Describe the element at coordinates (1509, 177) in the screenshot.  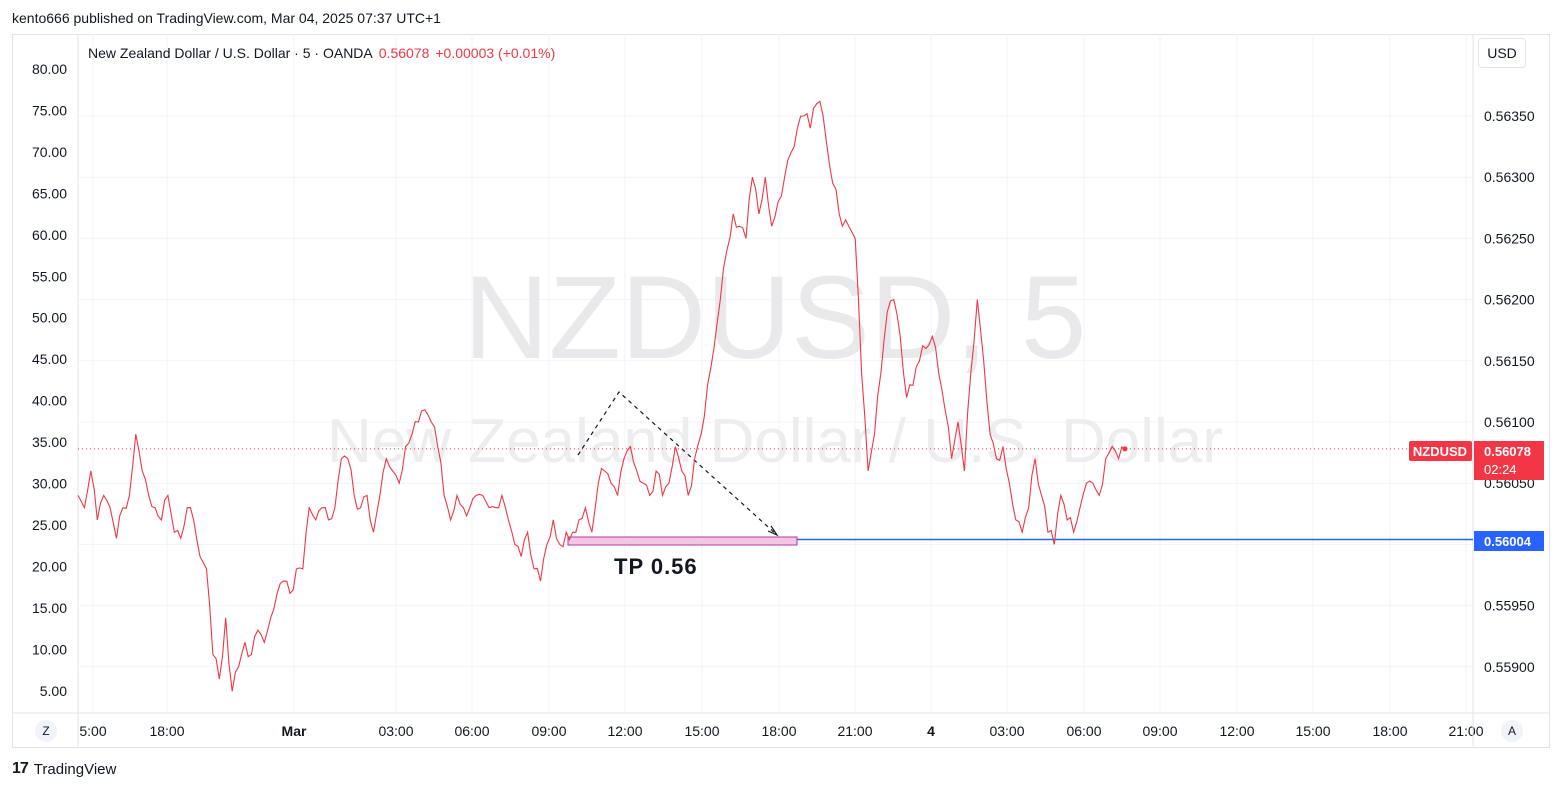
I see `price-tick-label: 0.56300` at that location.